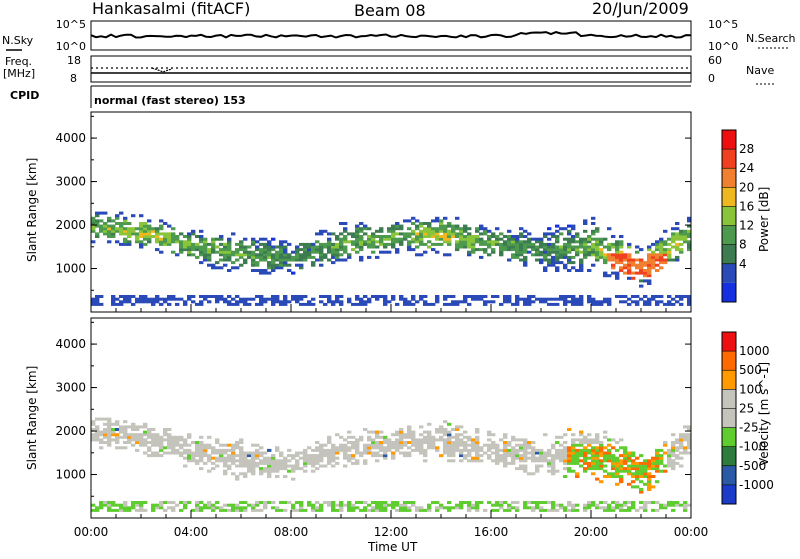 This screenshot has width=800, height=559. I want to click on y-tick-label: 3000, so click(70, 388).